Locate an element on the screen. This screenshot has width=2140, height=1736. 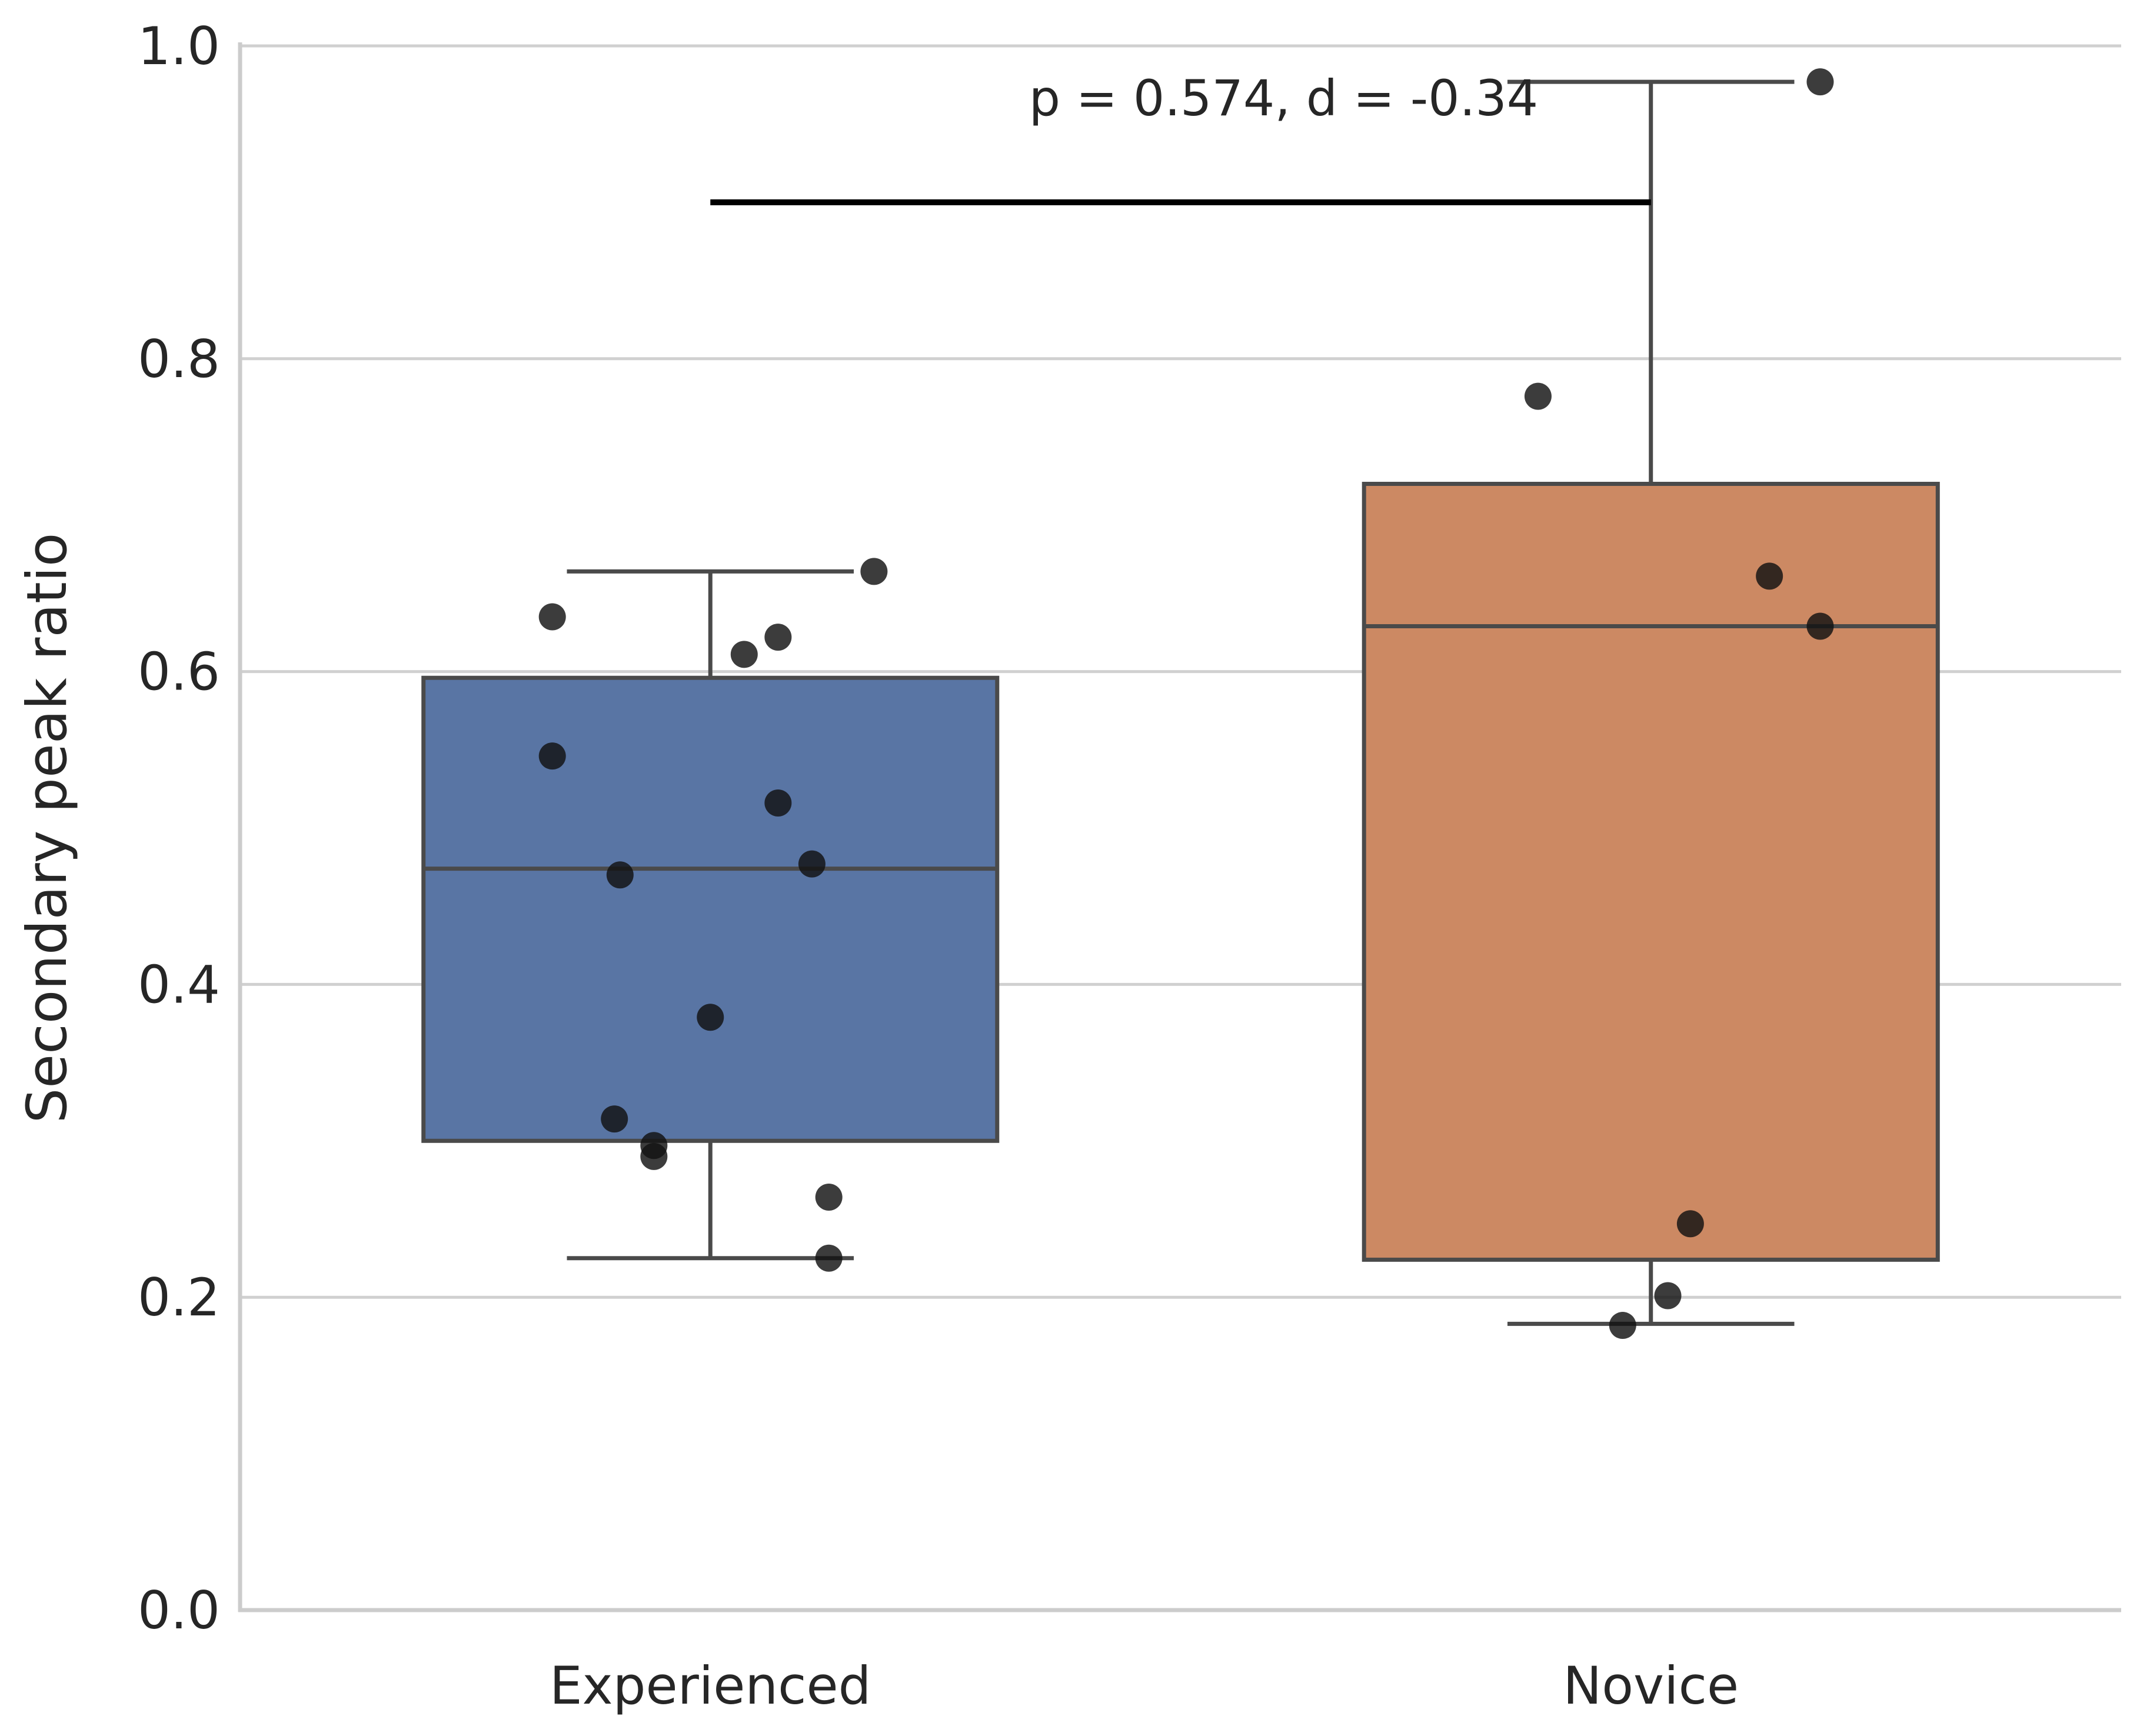
x-tick-label: Novice is located at coordinates (1651, 1685).